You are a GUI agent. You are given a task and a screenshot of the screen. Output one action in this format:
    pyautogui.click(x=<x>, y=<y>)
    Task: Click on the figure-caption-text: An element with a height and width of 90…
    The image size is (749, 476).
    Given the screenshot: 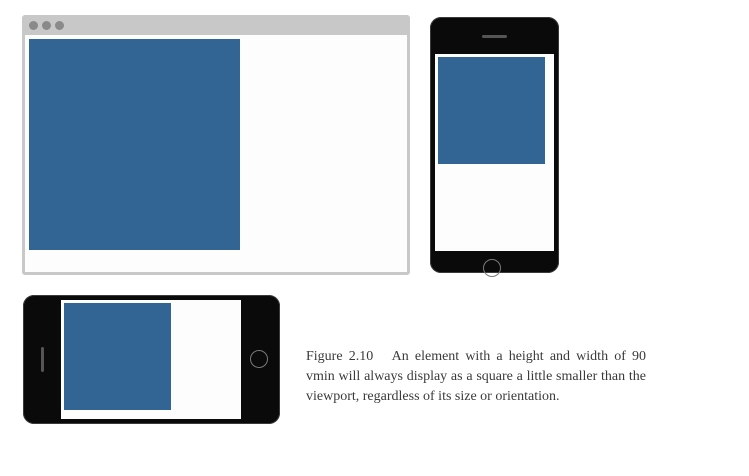 What is the action you would take?
    pyautogui.click(x=476, y=376)
    